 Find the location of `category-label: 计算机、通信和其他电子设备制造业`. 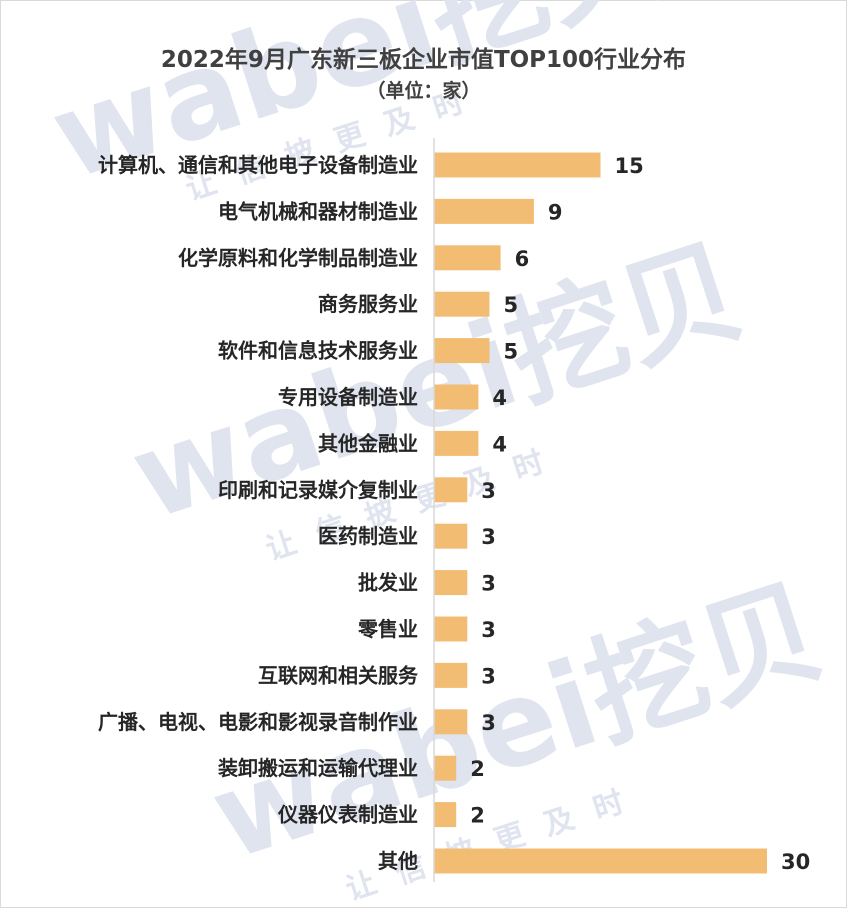

category-label: 计算机、通信和其他电子设备制造业 is located at coordinates (258, 165).